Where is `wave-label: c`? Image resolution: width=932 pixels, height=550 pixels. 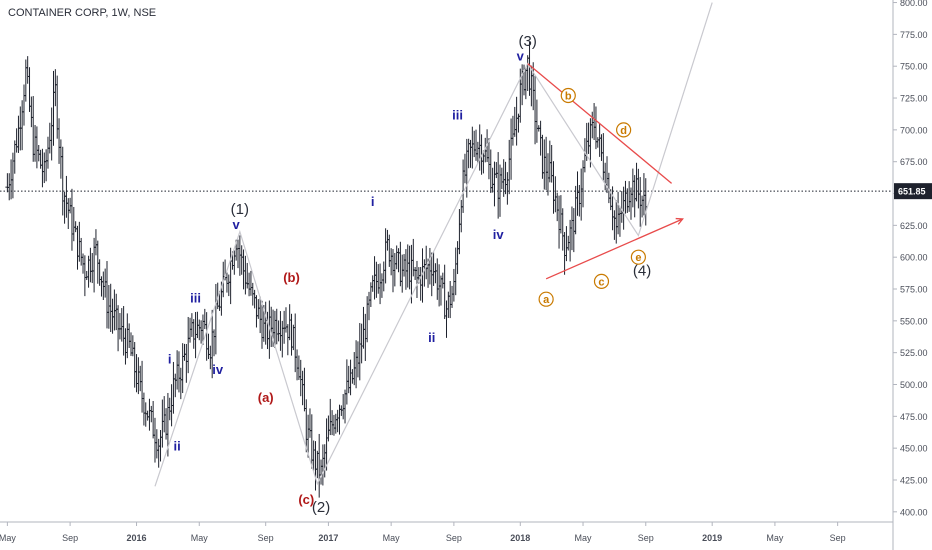
wave-label: c is located at coordinates (601, 282).